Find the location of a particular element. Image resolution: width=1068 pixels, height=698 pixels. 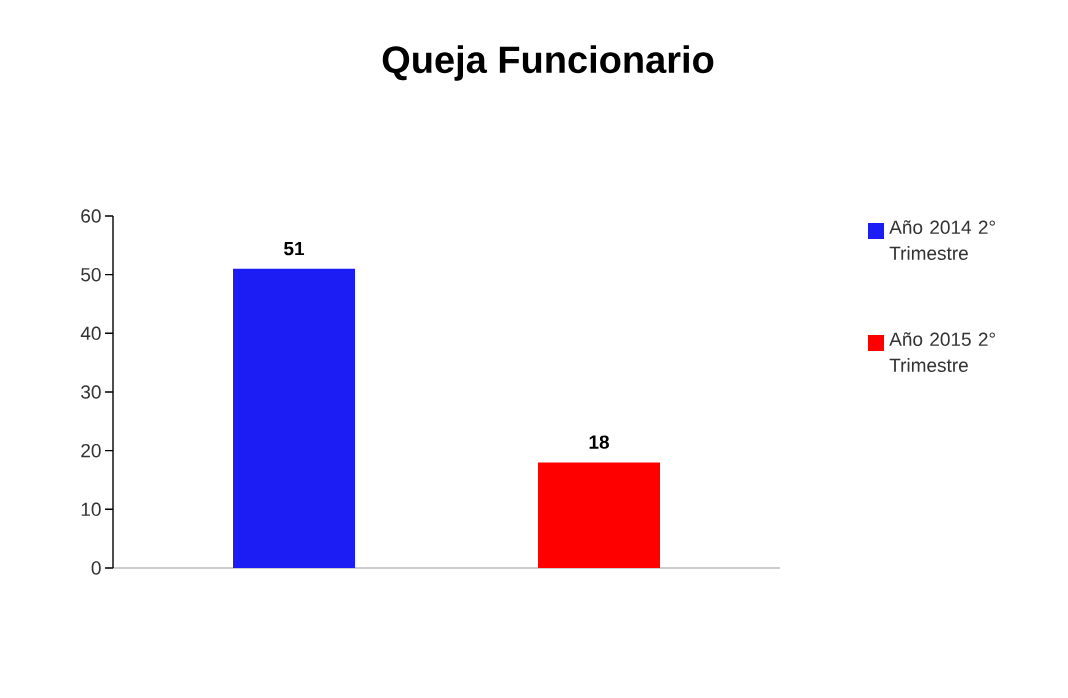

chart-title: Queja Funcionario is located at coordinates (548, 63).